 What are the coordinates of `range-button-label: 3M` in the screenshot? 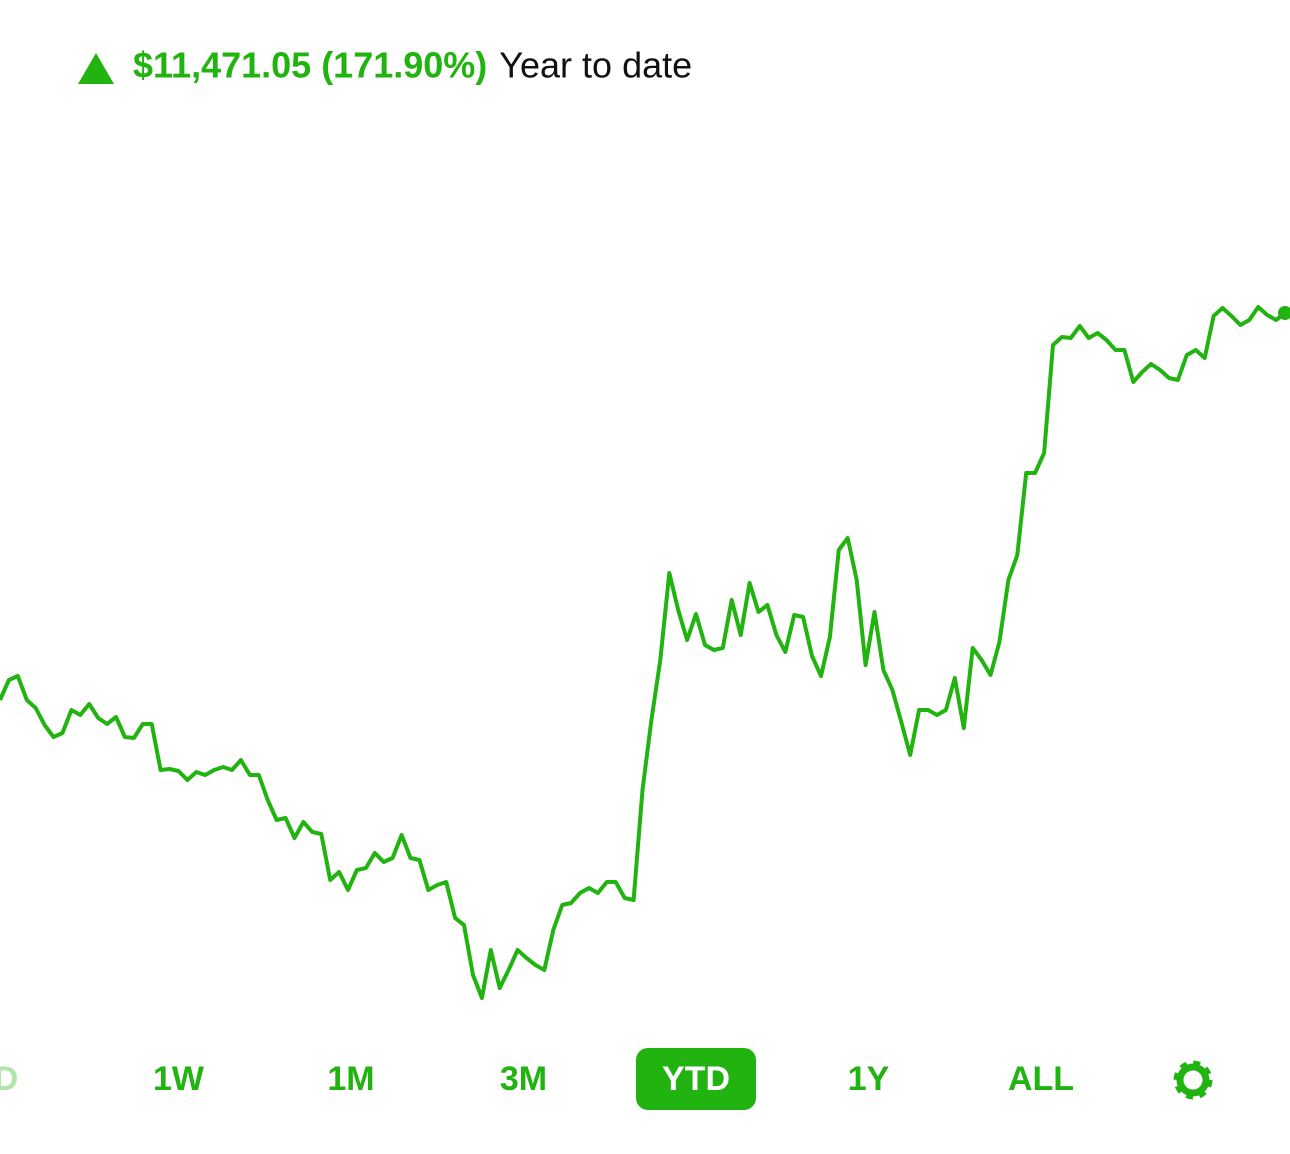 It's located at (523, 1079).